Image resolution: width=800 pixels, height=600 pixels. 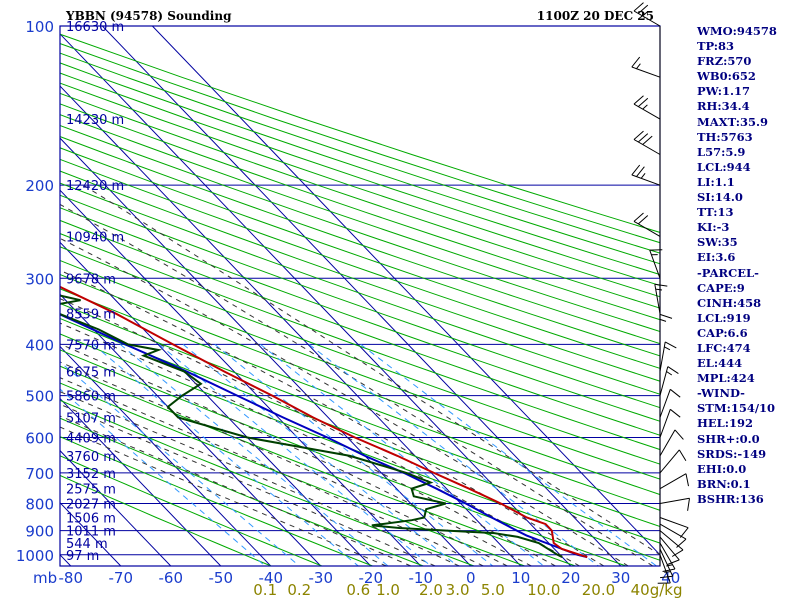 I want to click on temperature-tick-label: -70, so click(x=121, y=578).